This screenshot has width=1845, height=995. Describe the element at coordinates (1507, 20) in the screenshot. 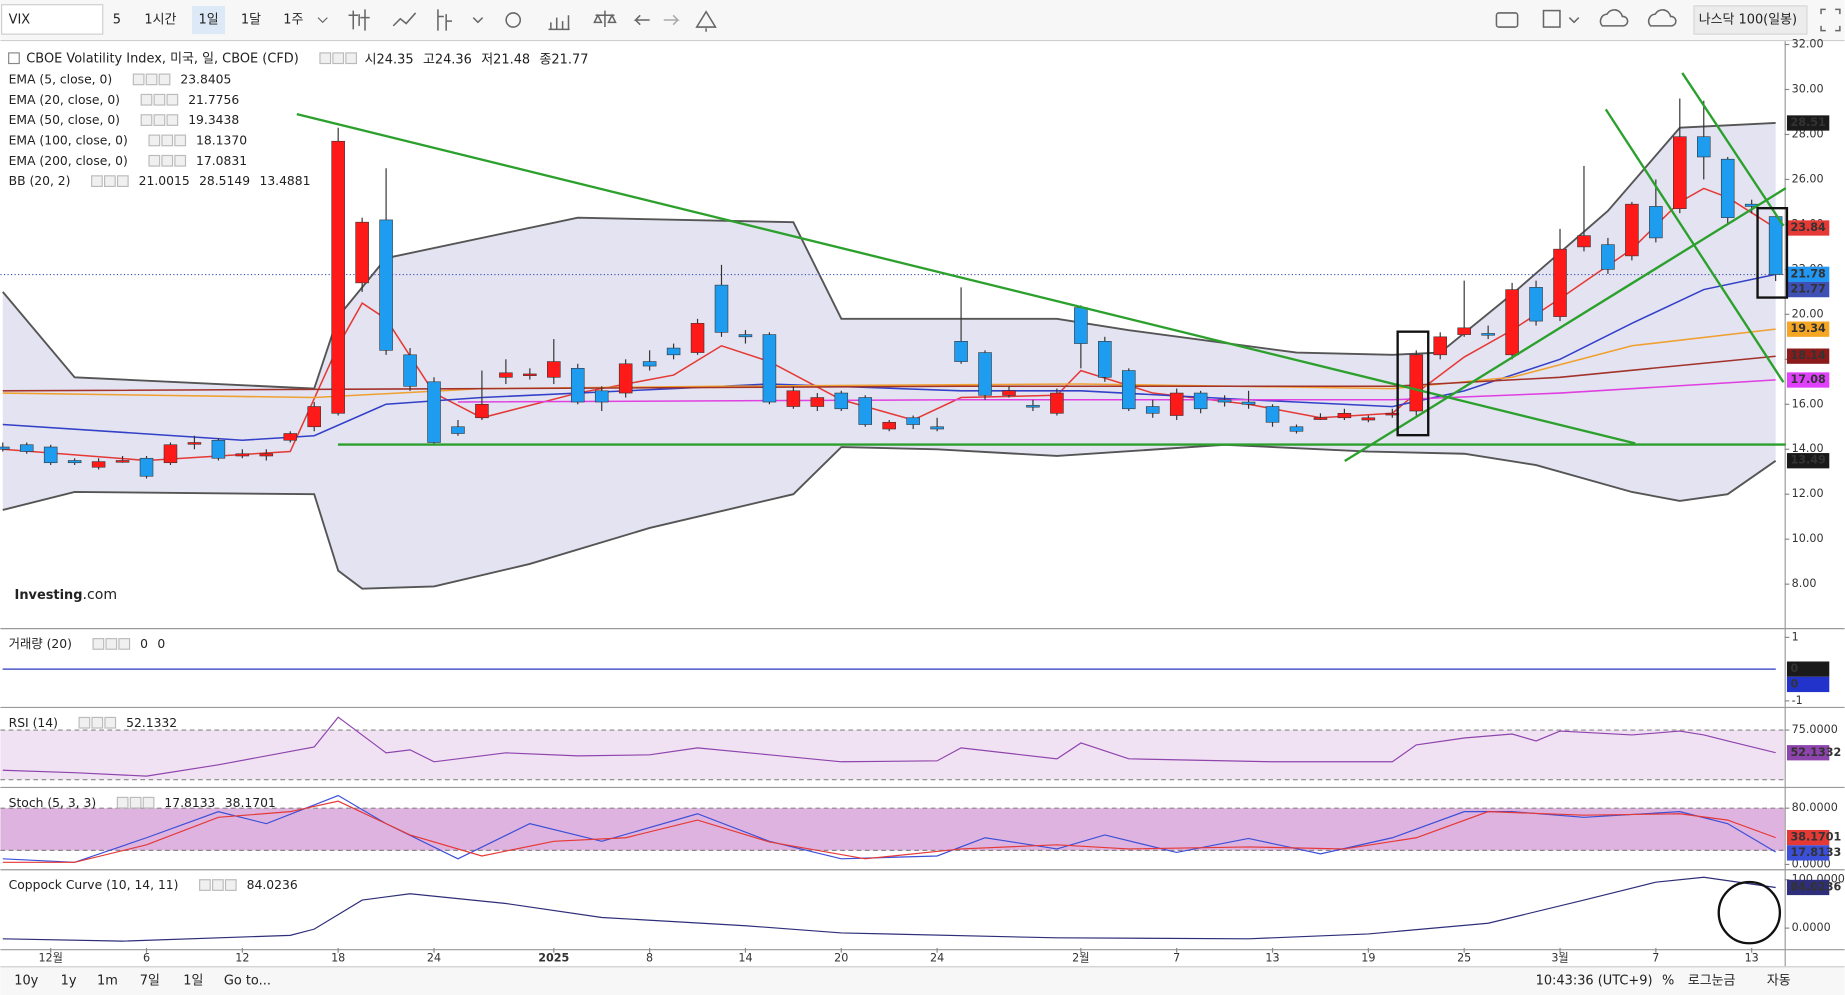

I see `camera-icon` at that location.